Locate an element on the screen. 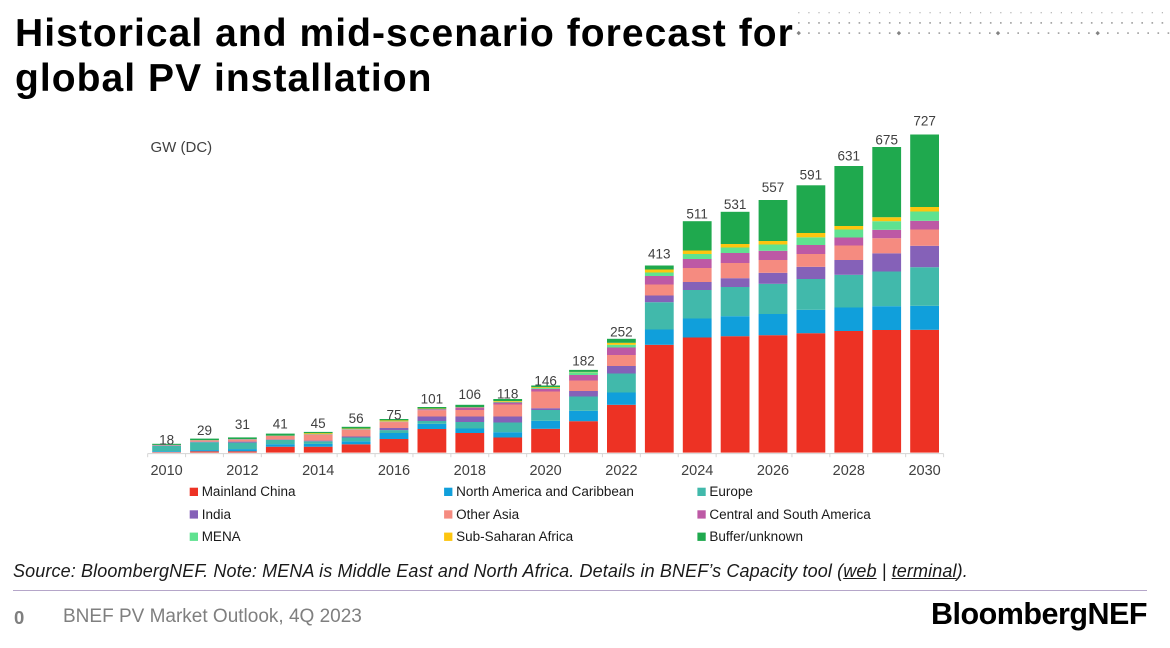 This screenshot has height=648, width=1170. svg-text: 182 is located at coordinates (583, 360).